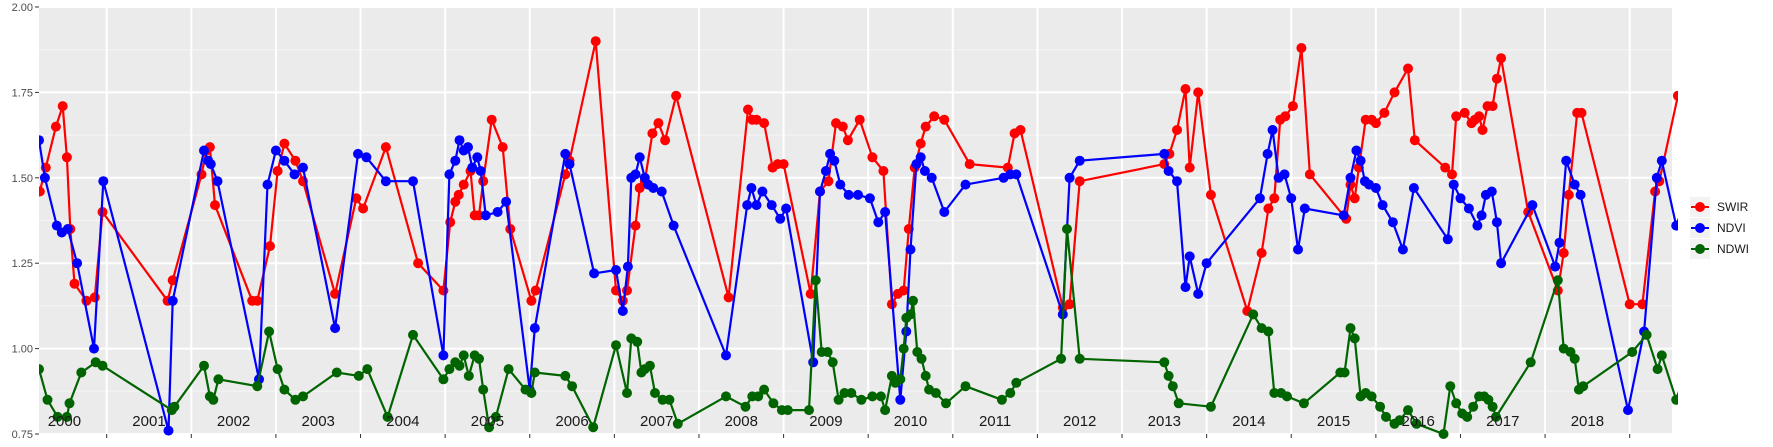 The width and height of the screenshot is (1773, 447). I want to click on year-label: 2001, so click(148, 421).